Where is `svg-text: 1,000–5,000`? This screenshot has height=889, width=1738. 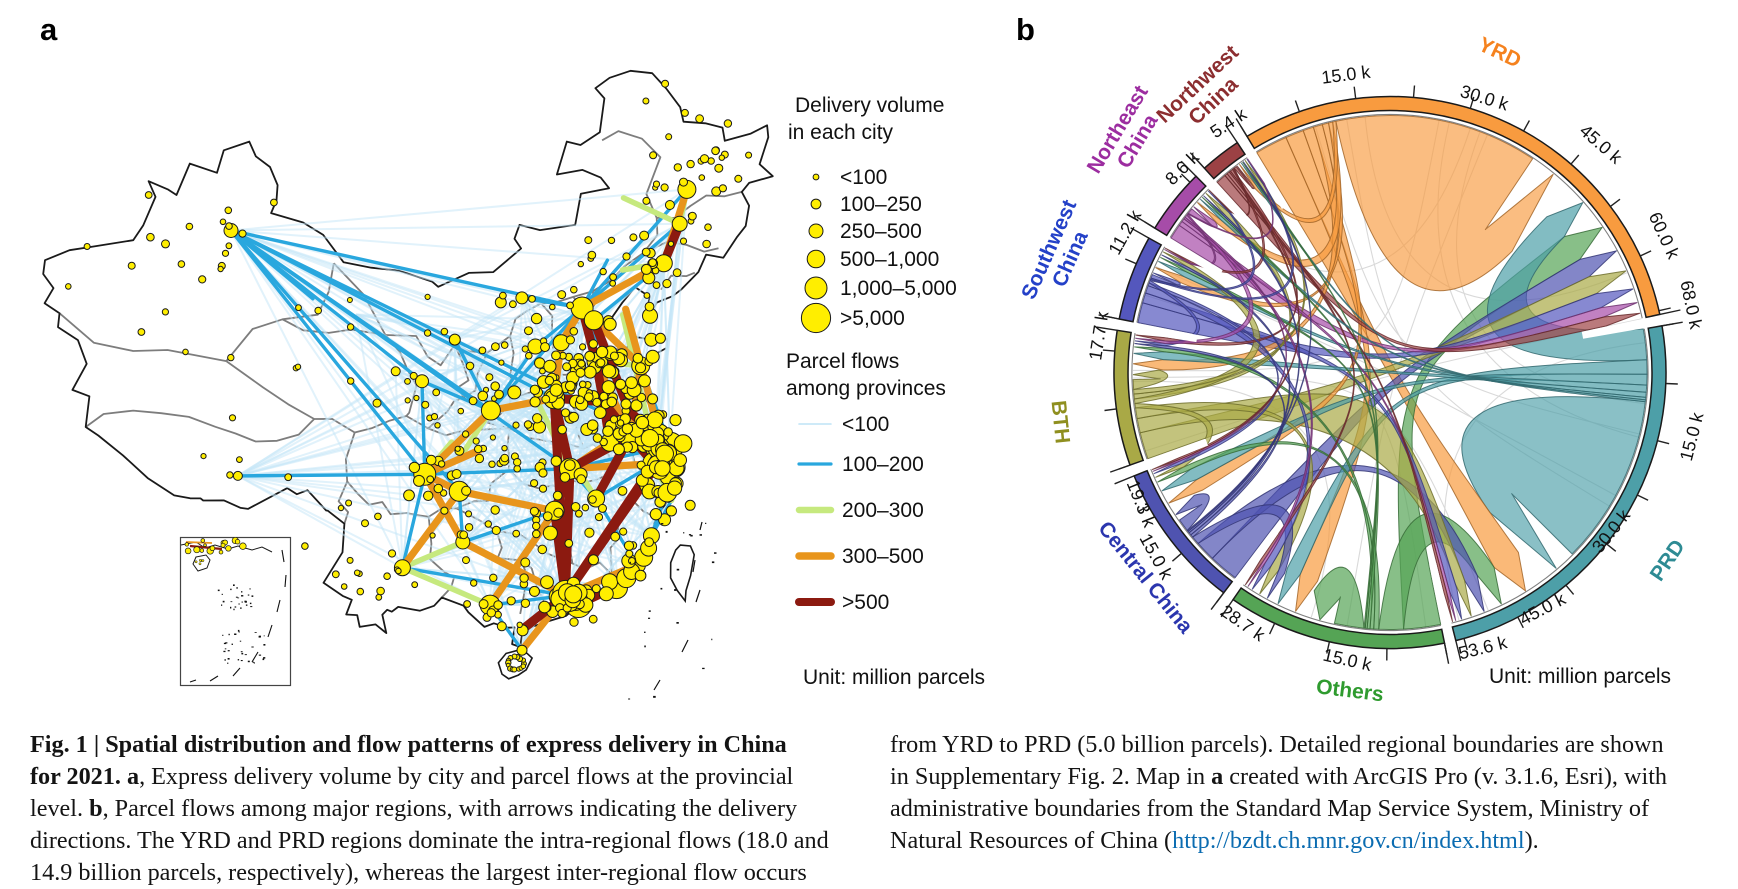 svg-text: 1,000–5,000 is located at coordinates (898, 288).